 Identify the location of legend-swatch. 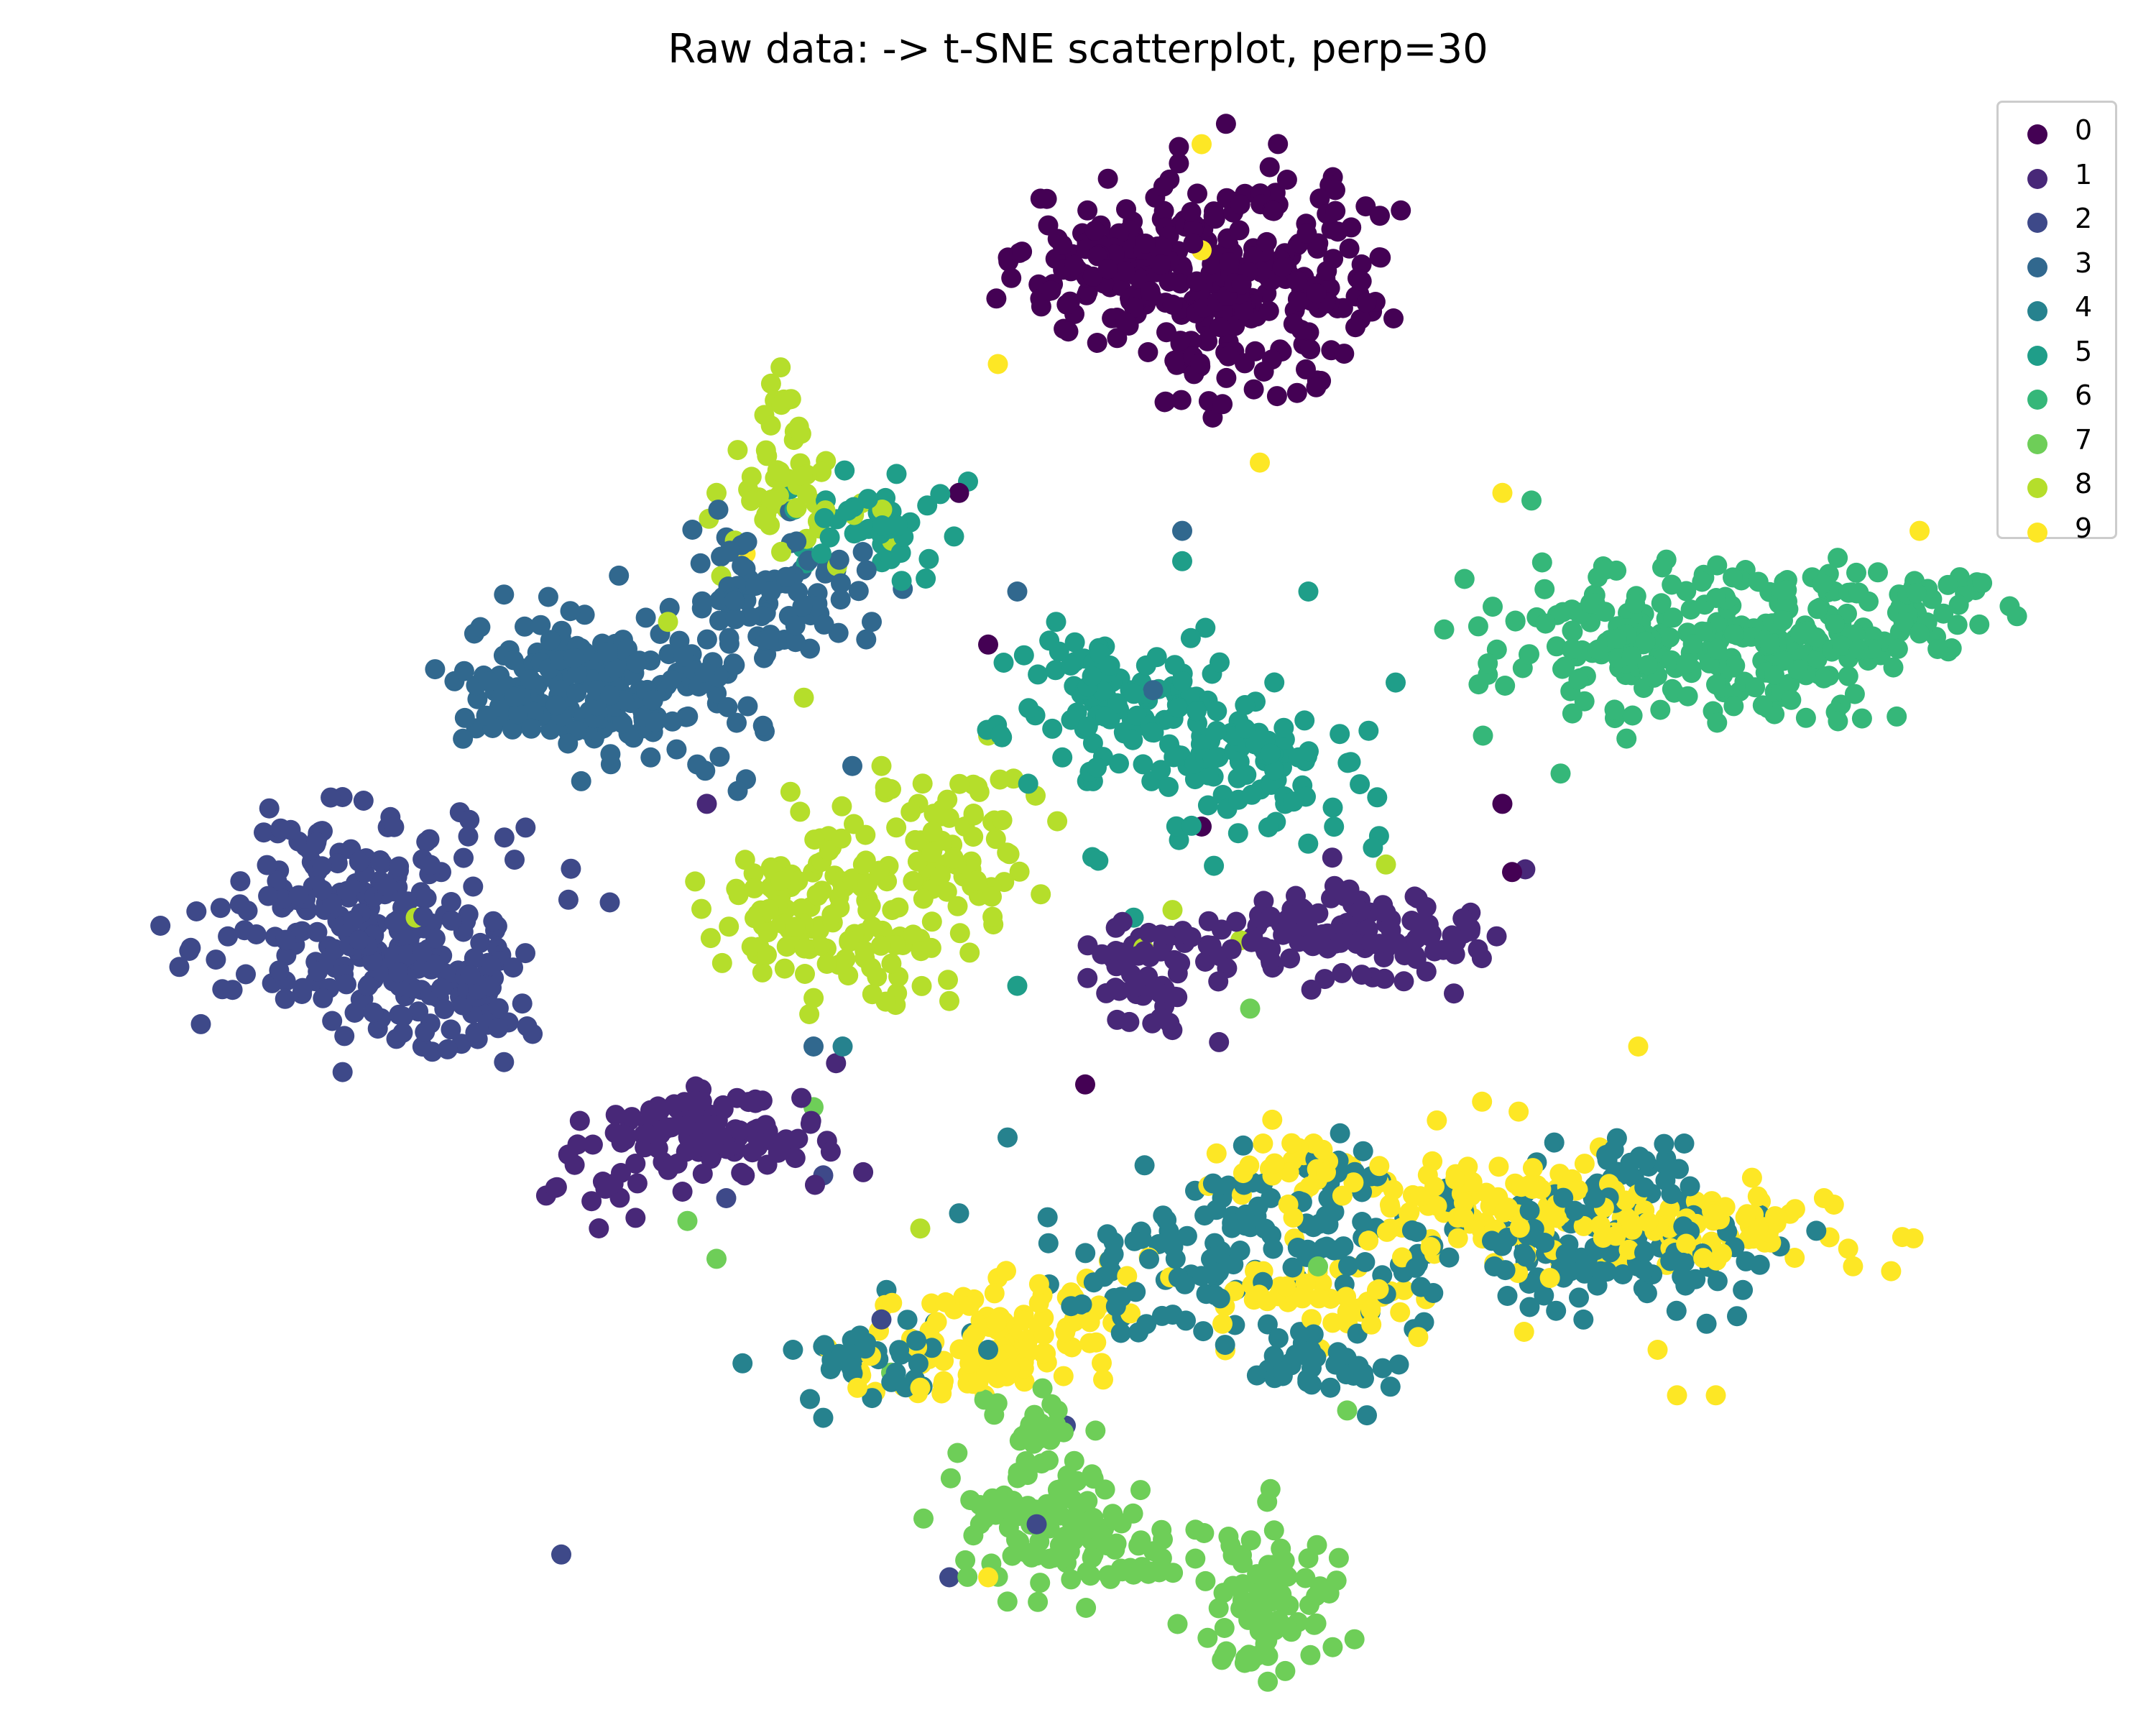
(2037, 134).